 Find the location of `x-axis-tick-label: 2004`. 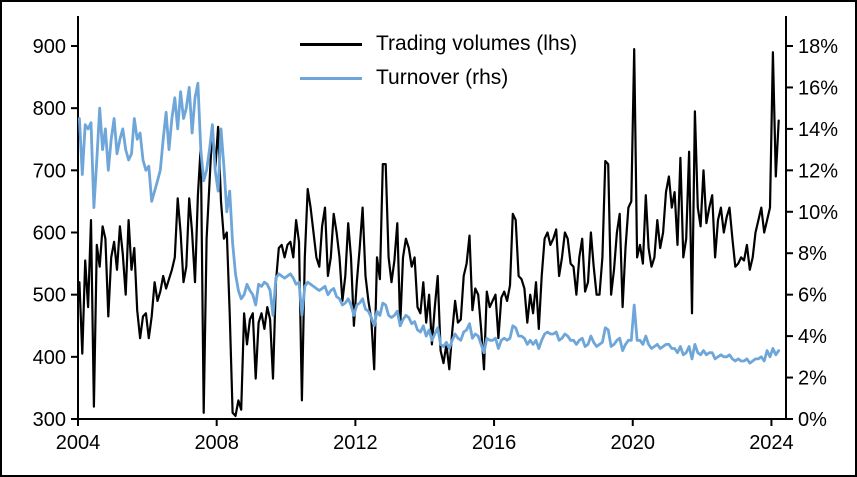

x-axis-tick-label: 2004 is located at coordinates (78, 443).